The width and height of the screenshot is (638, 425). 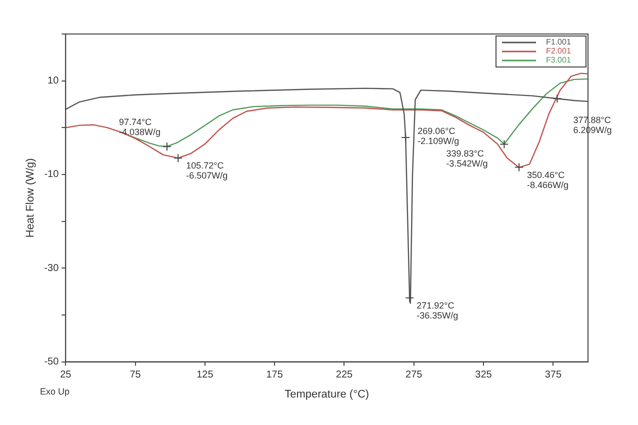 I want to click on x-tick-label: 175, so click(x=275, y=375).